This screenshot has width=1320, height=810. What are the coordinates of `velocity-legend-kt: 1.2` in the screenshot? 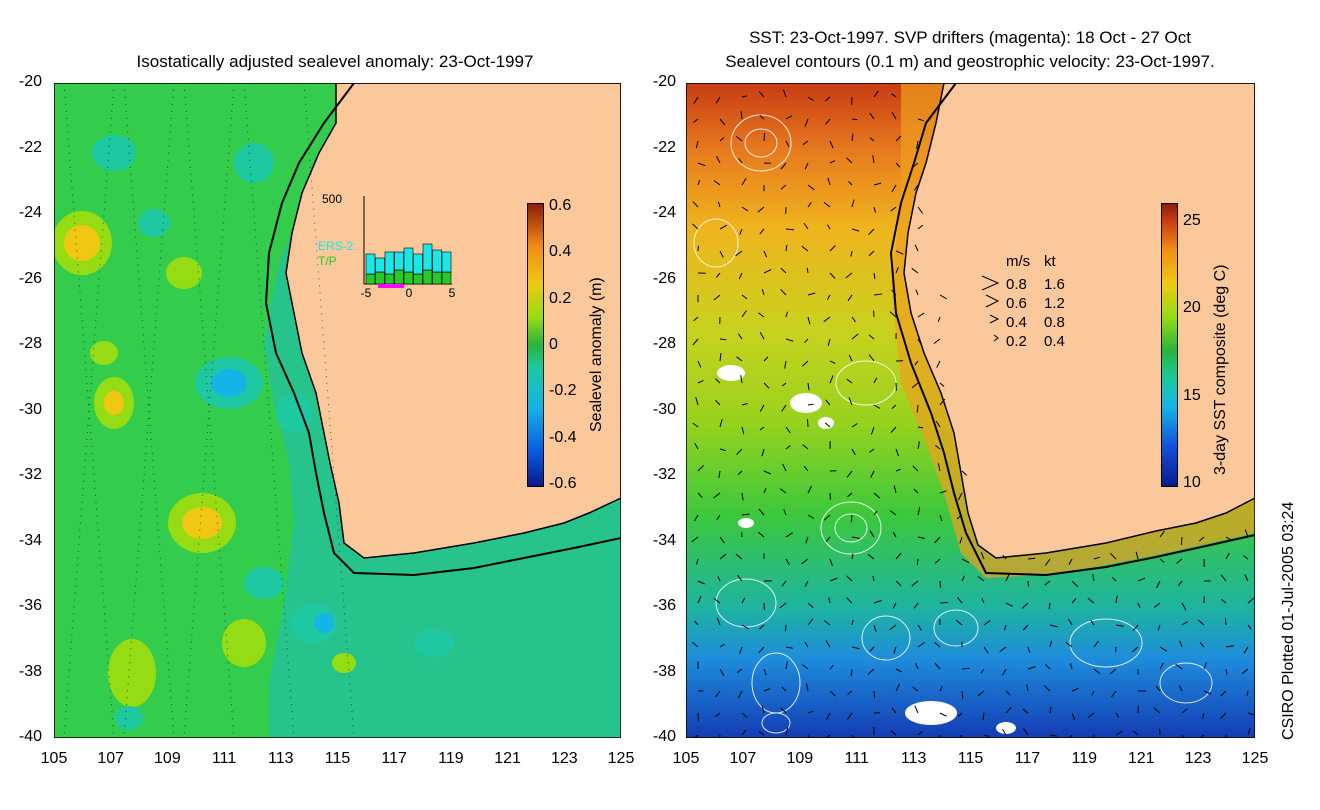 It's located at (1054, 303).